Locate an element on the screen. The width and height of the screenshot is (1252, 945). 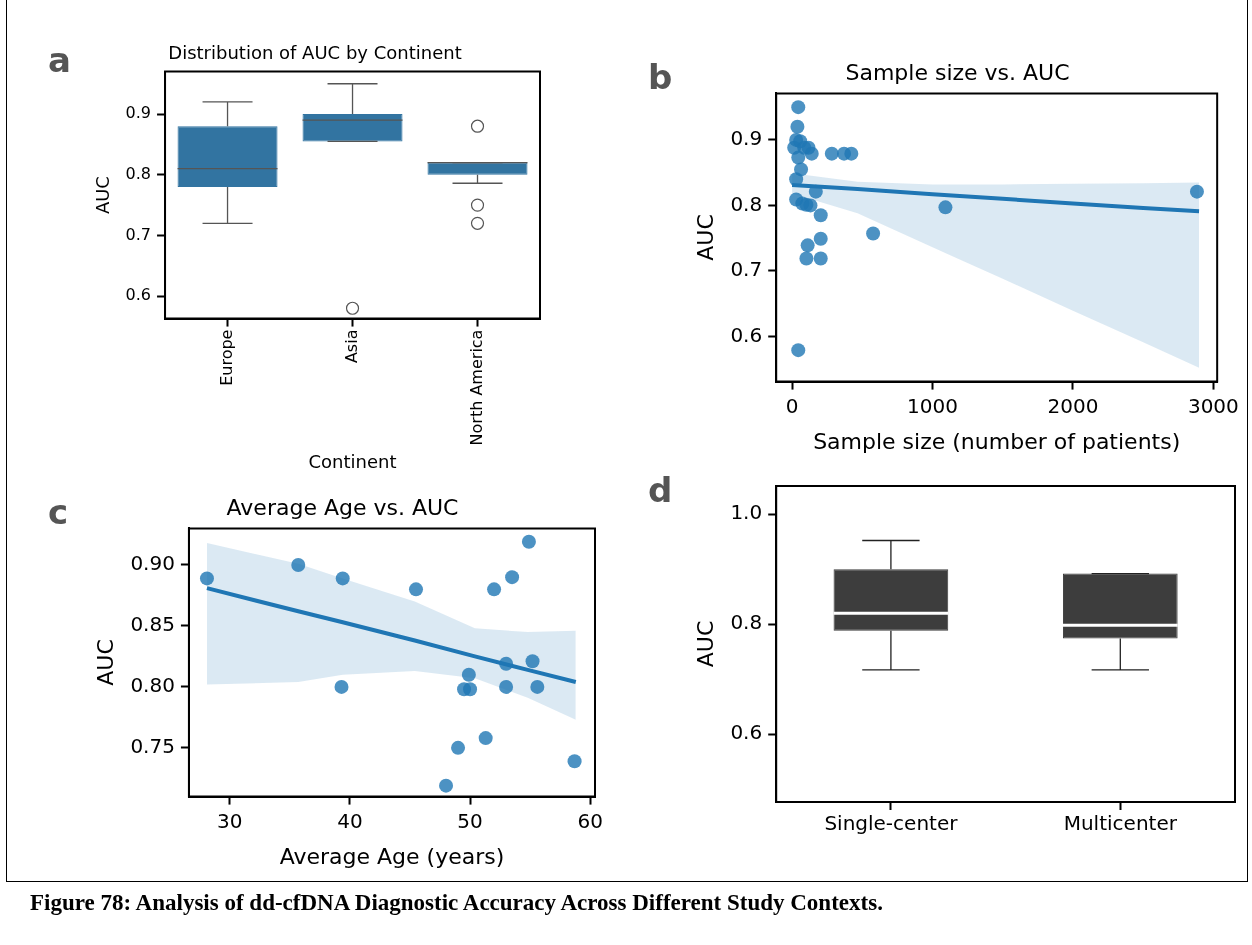
x-tick-label: Multicenter is located at coordinates (1120, 823).